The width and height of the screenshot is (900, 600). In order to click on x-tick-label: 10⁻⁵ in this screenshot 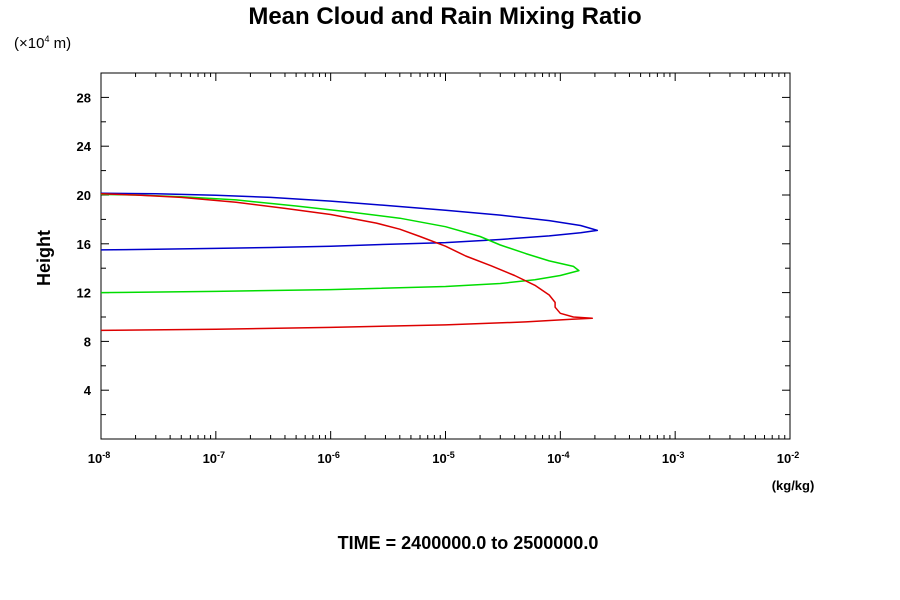, I will do `click(443, 458)`.